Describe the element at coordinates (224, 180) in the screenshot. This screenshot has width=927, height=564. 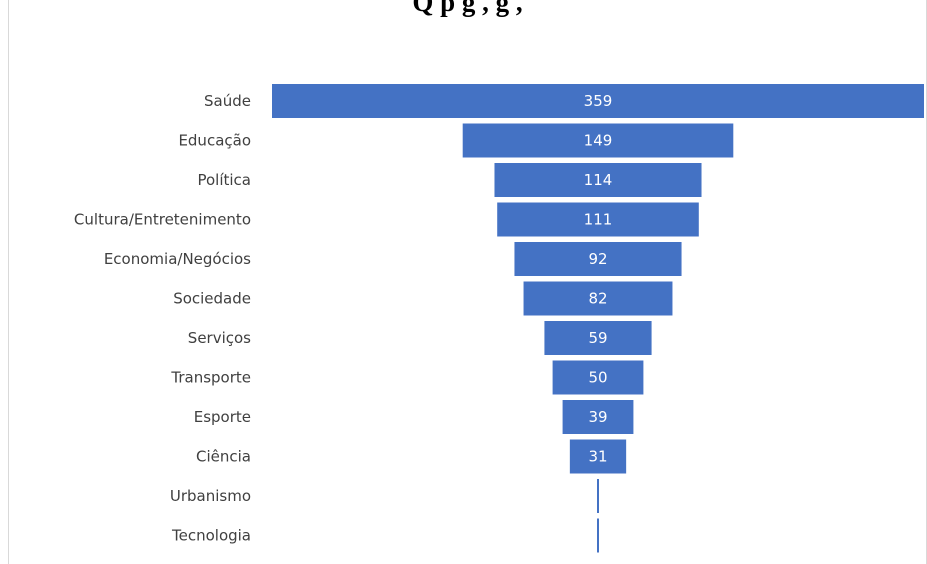
I see `category-label: Política` at that location.